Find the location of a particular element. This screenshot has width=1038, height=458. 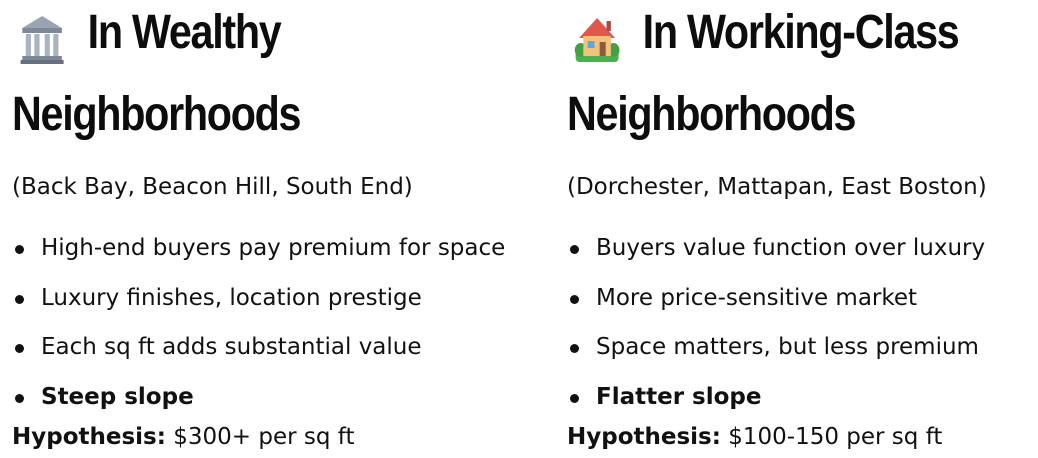

classical-building-icon is located at coordinates (42, 35).